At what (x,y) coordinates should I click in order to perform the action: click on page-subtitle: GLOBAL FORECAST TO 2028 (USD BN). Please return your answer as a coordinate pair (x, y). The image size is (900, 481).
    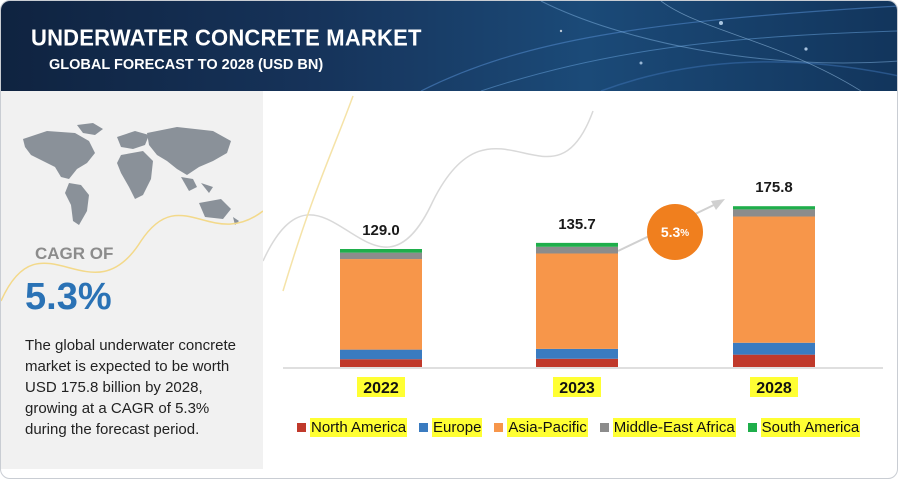
    Looking at the image, I should click on (186, 65).